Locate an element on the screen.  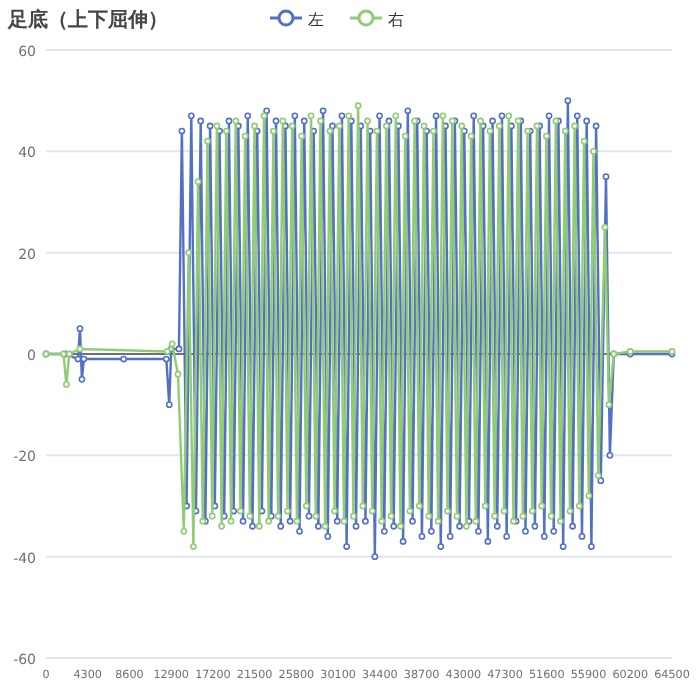
chart-title: 足底（上下屈伸） is located at coordinates (87, 20).